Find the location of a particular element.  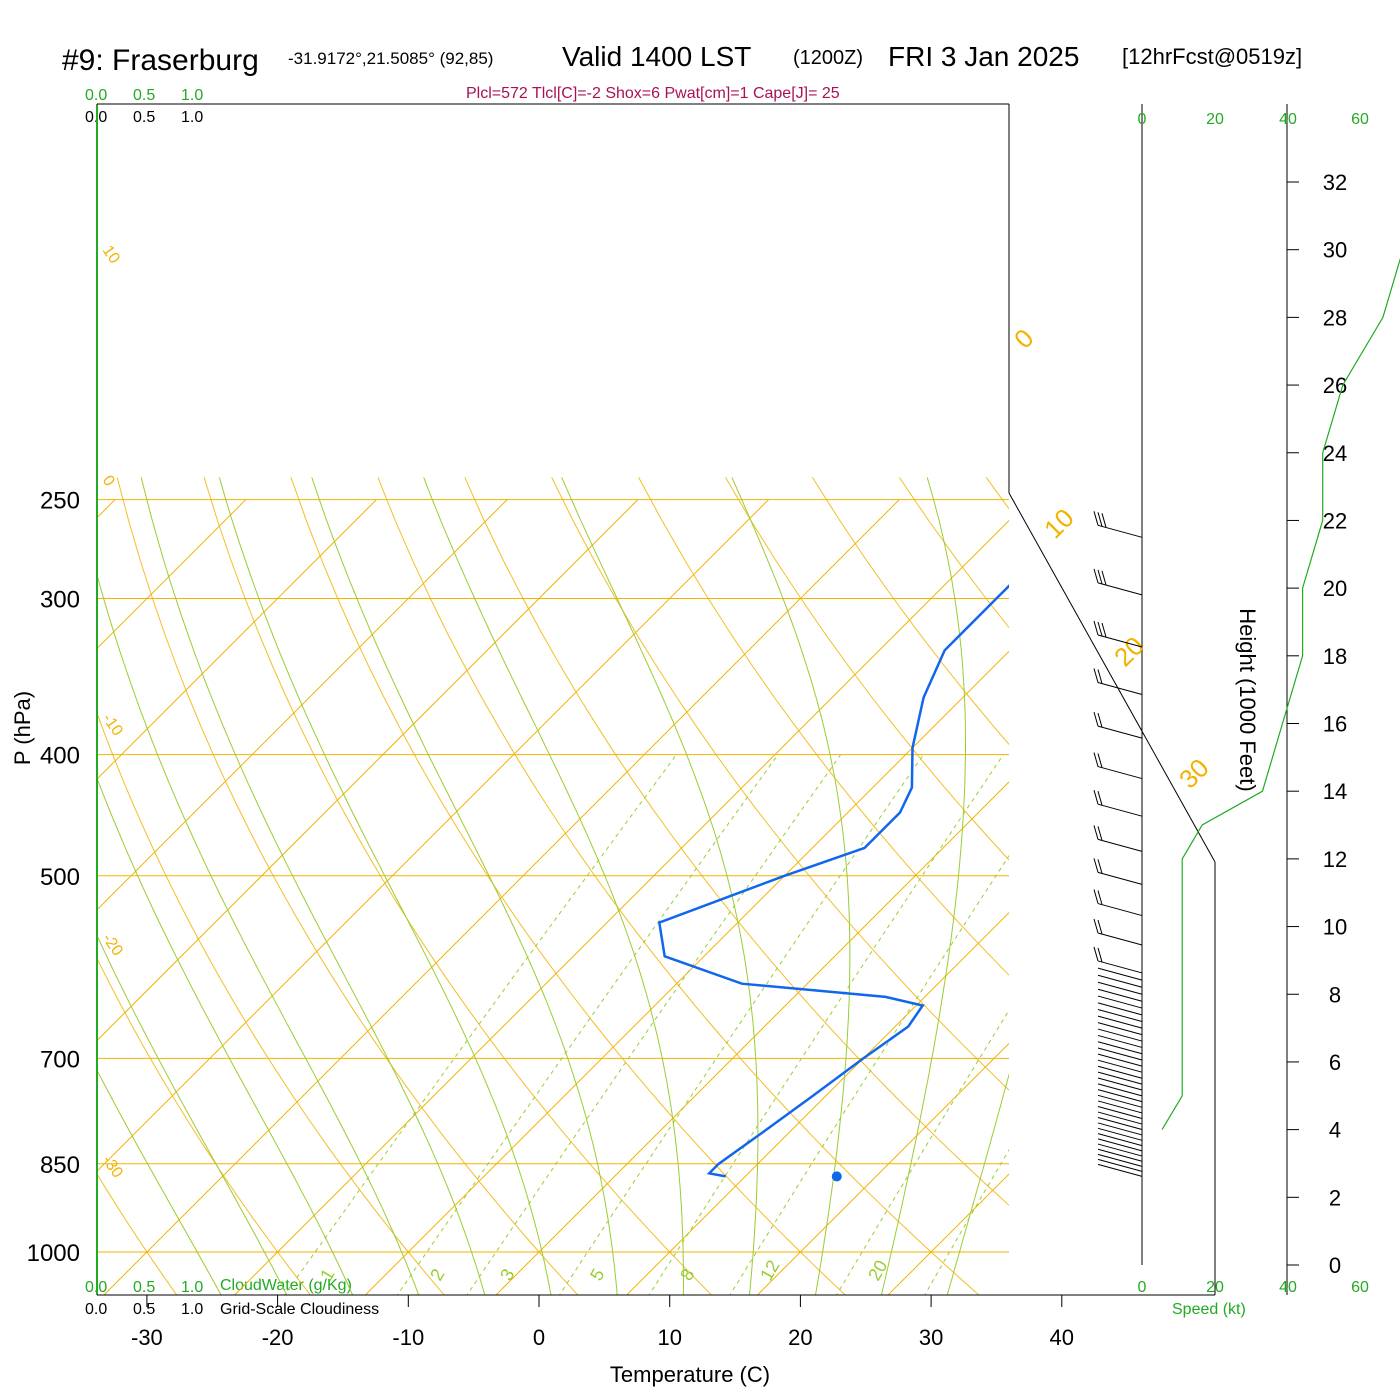

skew-temperature-label: -30 is located at coordinates (112, 1167).